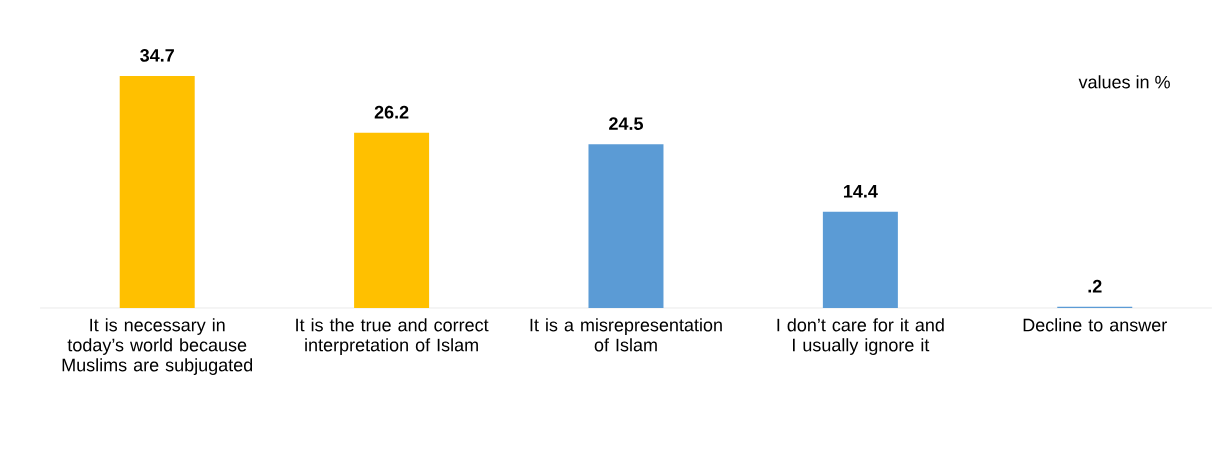  Describe the element at coordinates (391, 112) in the screenshot. I see `data-label: 26.2` at that location.